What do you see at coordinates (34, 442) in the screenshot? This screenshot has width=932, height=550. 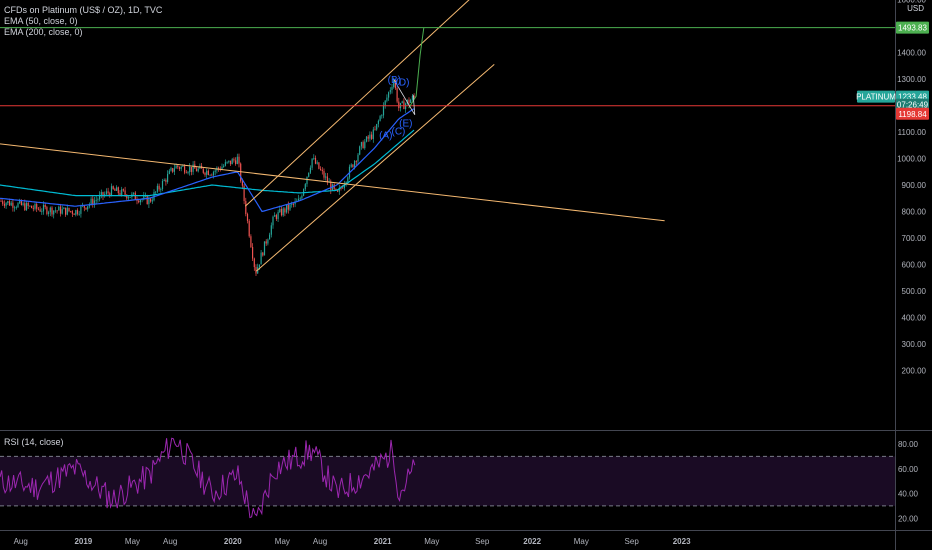 I see `rsi-legend: RSI (14, close)` at bounding box center [34, 442].